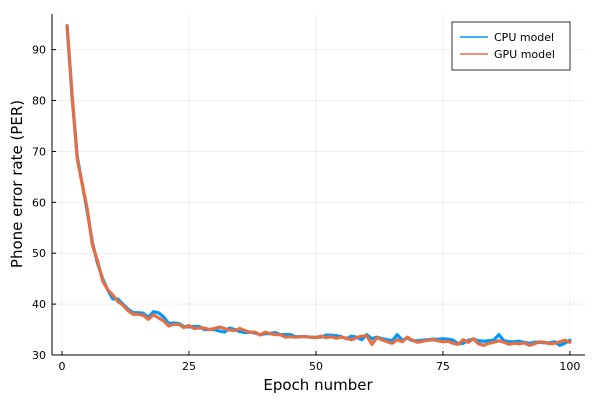 The image size is (600, 404). What do you see at coordinates (62, 366) in the screenshot?
I see `x-tick-label: 0` at bounding box center [62, 366].